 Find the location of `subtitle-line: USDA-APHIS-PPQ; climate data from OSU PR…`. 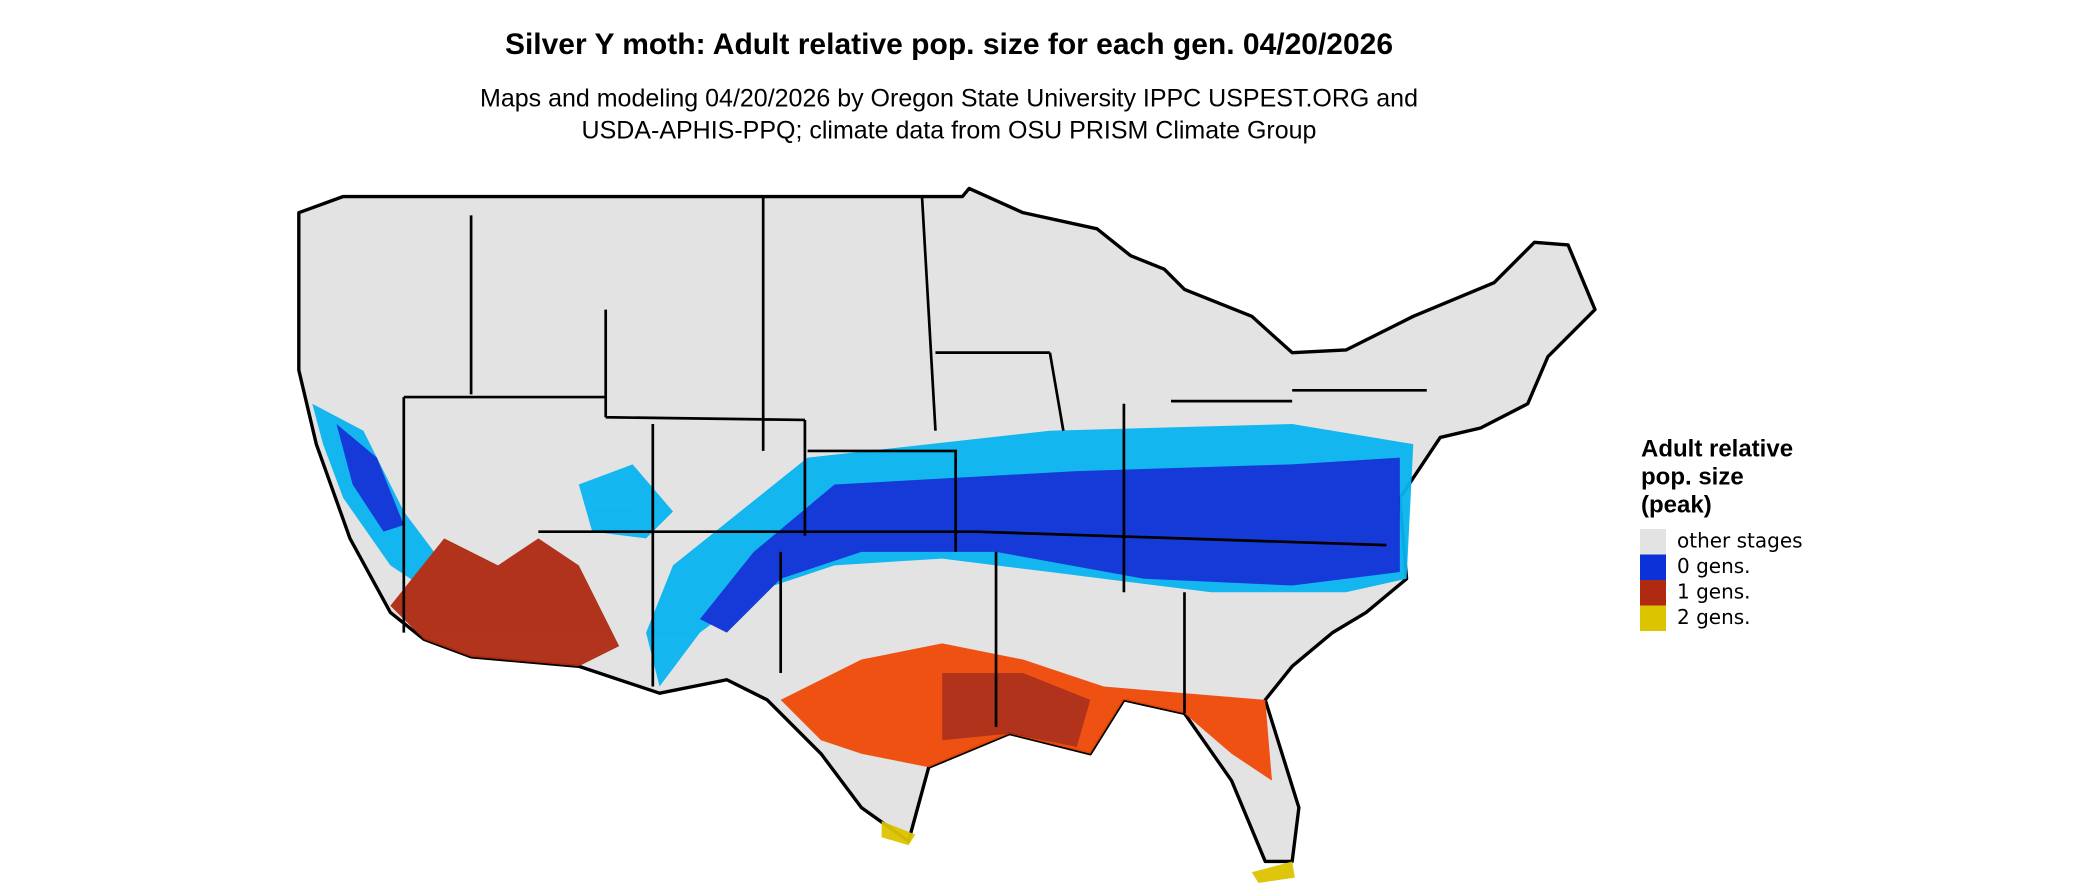

subtitle-line: USDA-APHIS-PPQ; climate data from OSU PR… is located at coordinates (949, 131).